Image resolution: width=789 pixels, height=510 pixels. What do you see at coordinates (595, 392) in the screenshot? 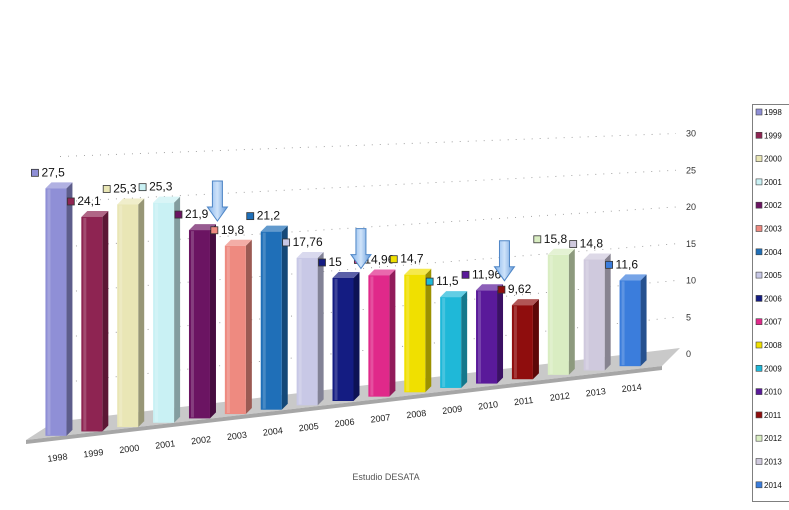
I see `x-tick-label: 2013` at bounding box center [595, 392].